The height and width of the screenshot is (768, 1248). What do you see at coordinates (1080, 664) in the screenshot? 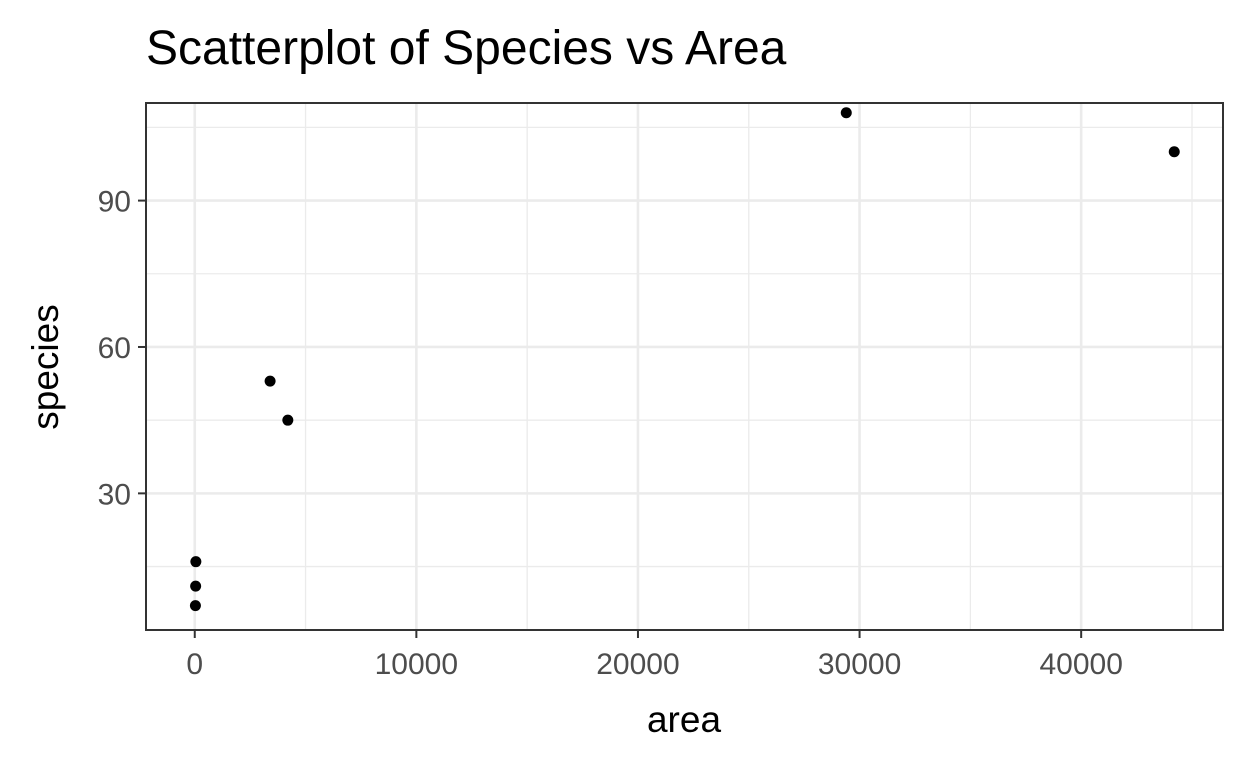
I see `x-tick-label: 40000` at bounding box center [1080, 664].